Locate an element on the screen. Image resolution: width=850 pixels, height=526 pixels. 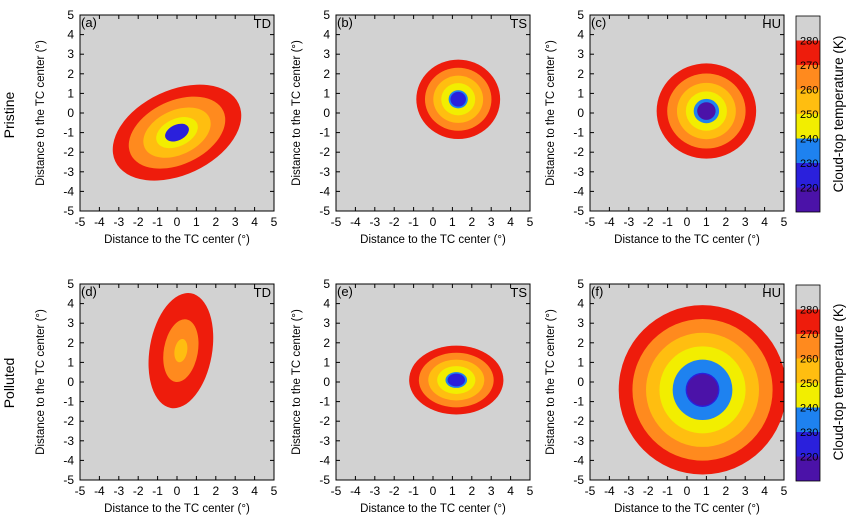
panel-letter: (b) is located at coordinates (345, 22).